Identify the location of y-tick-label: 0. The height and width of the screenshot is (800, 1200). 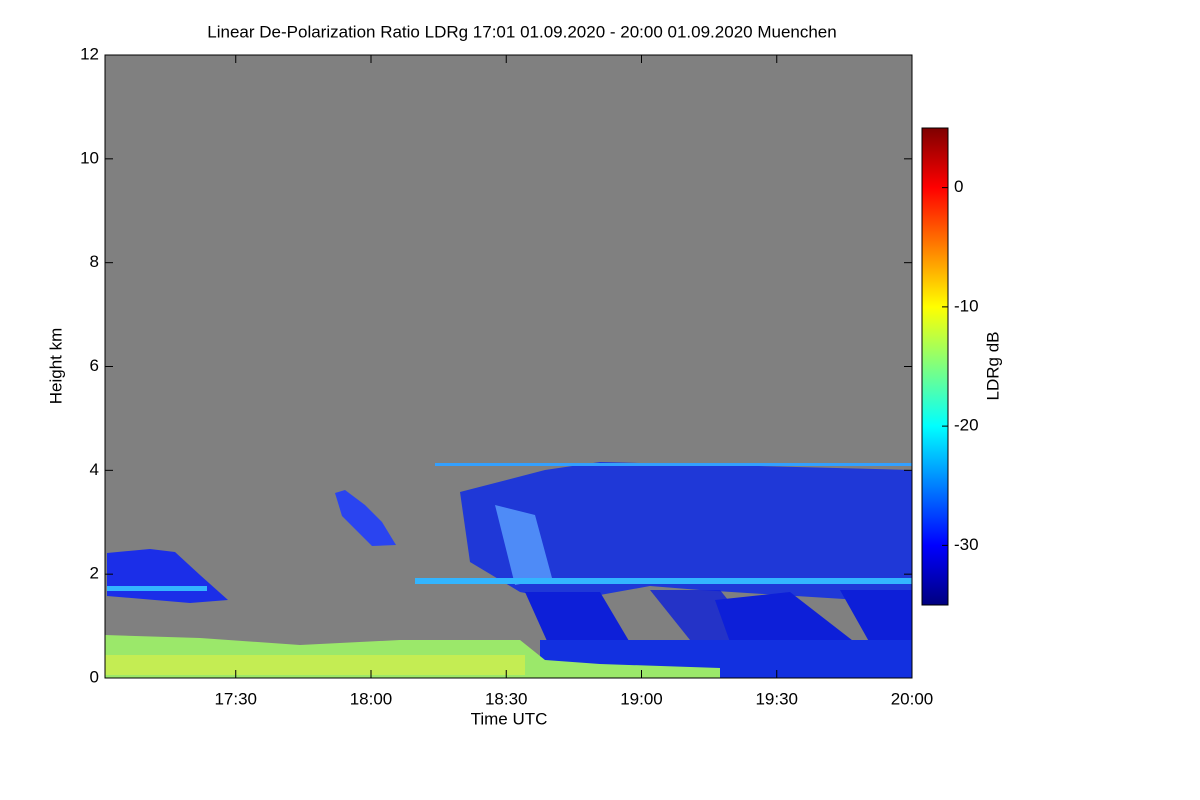
(94, 676).